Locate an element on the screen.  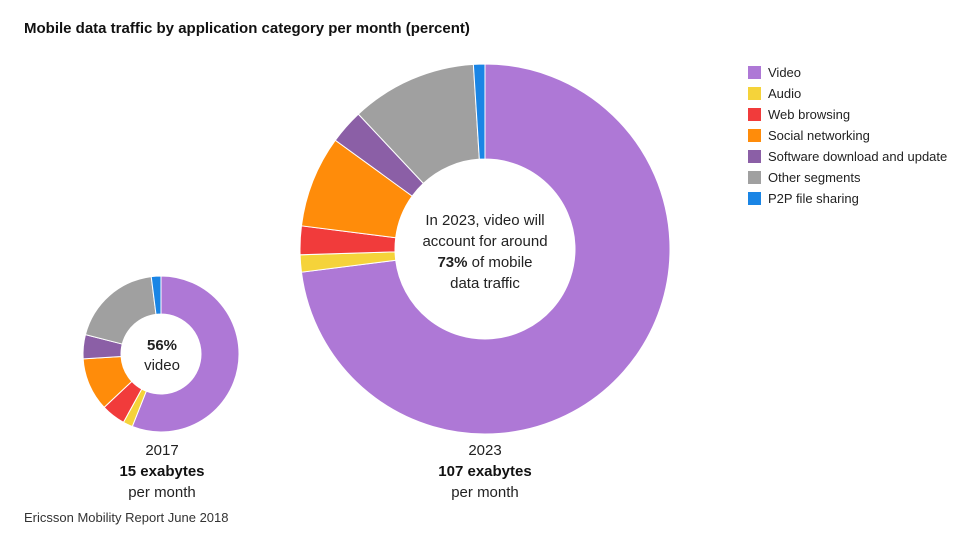
caption-2017-unit: per month is located at coordinates (162, 492).